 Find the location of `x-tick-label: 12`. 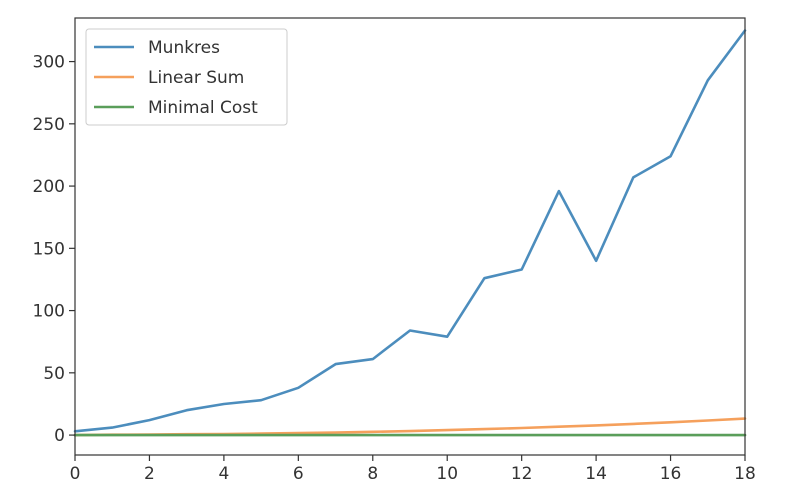

x-tick-label: 12 is located at coordinates (522, 474).